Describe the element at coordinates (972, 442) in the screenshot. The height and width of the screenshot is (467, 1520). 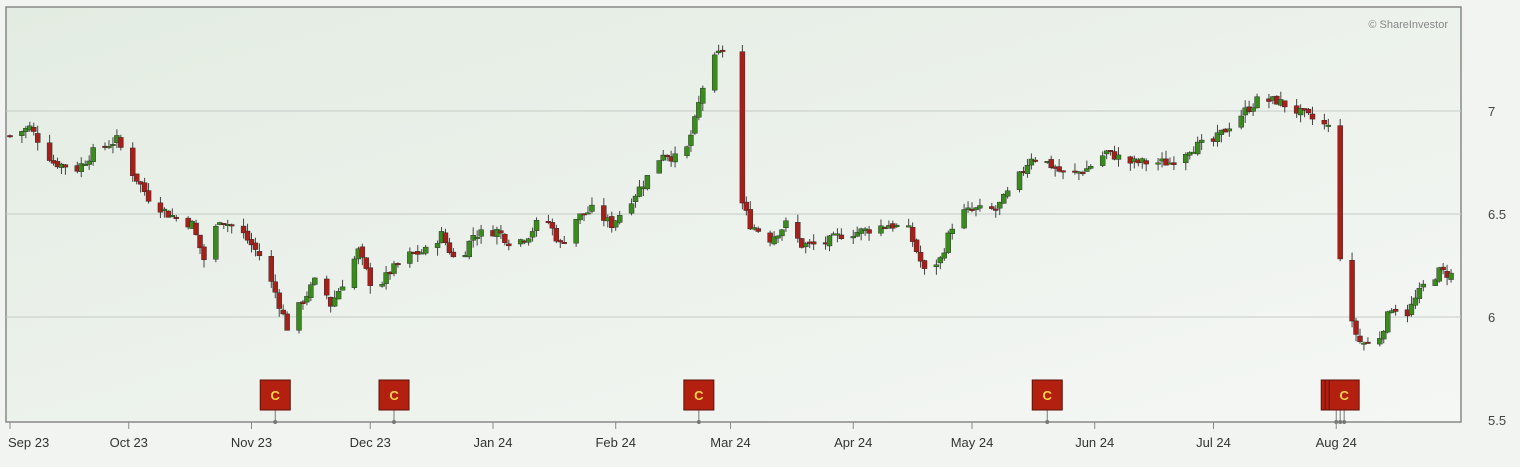
I see `x-tick-label: May 24` at that location.